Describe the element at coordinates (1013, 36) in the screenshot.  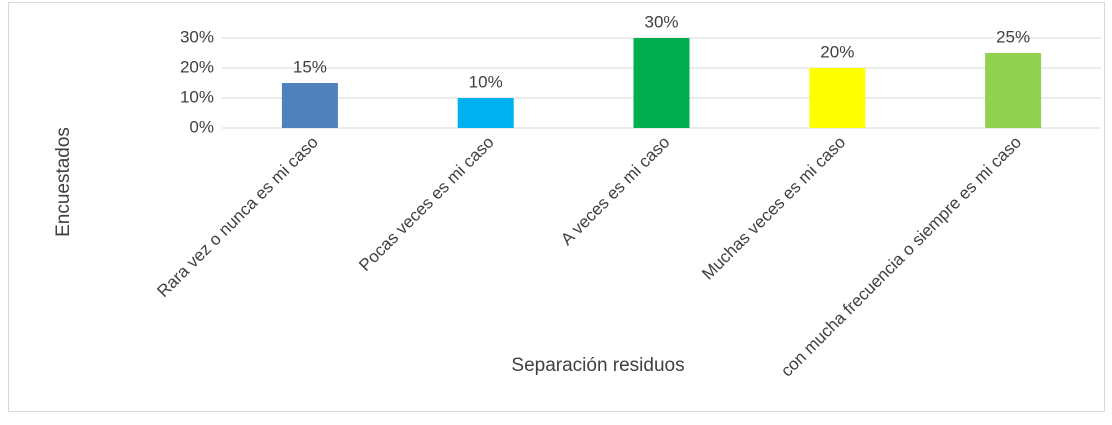
I see `data-label: 25%` at that location.